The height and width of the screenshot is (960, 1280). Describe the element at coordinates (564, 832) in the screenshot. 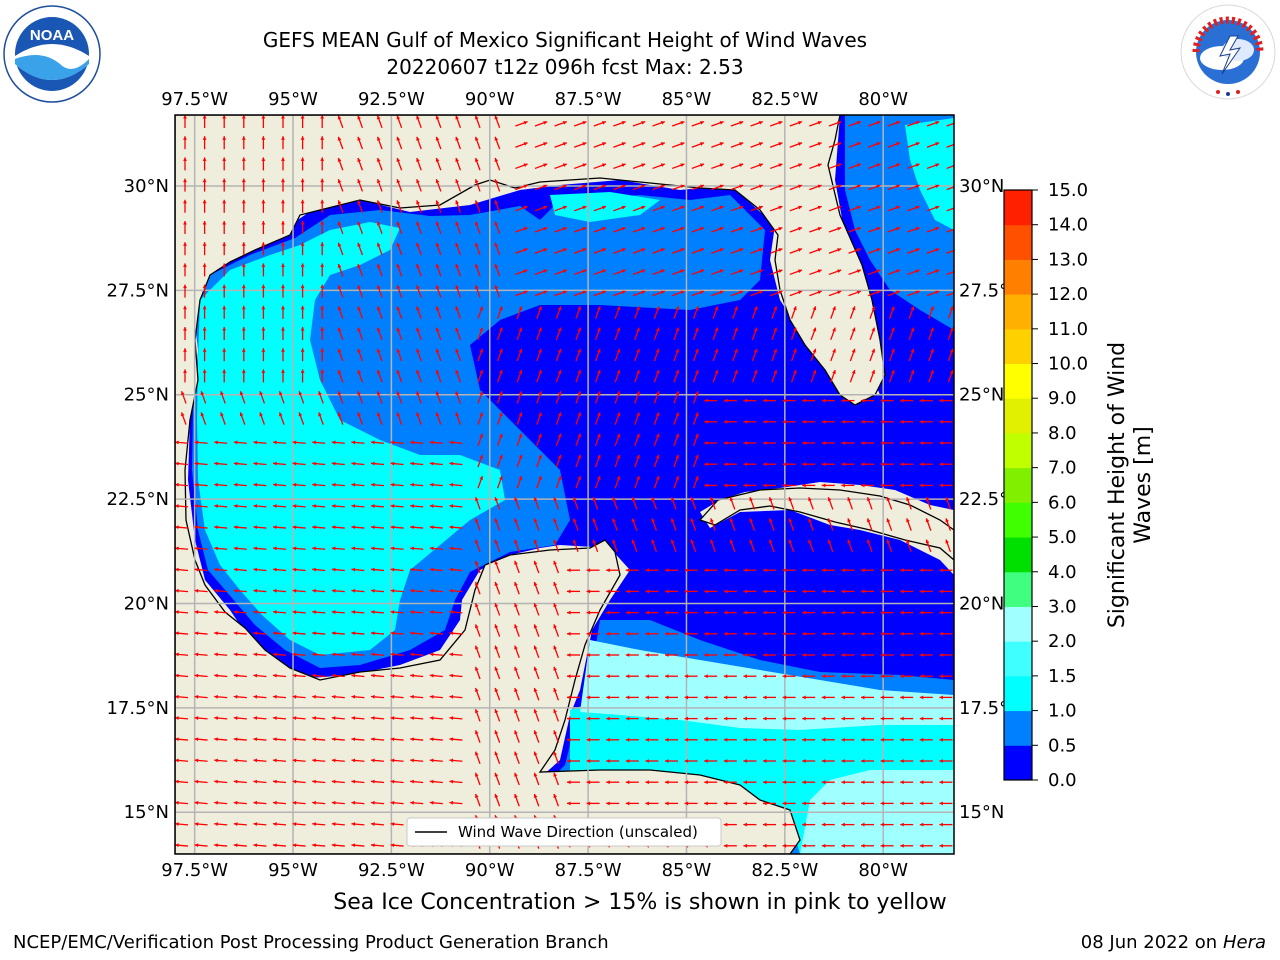

I see `chart-legend: Wind Wave Direction (unscaled)` at that location.